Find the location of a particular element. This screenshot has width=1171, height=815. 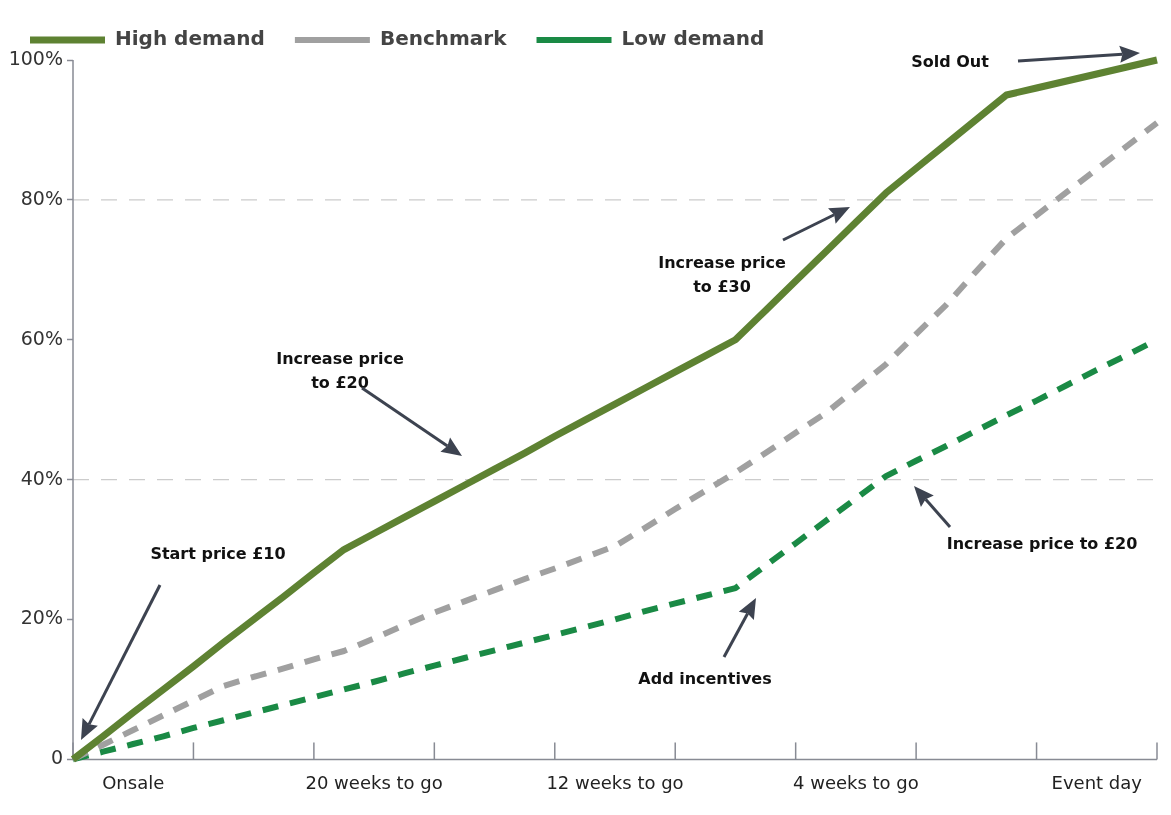

y-tick-label: 60% is located at coordinates (41, 337).